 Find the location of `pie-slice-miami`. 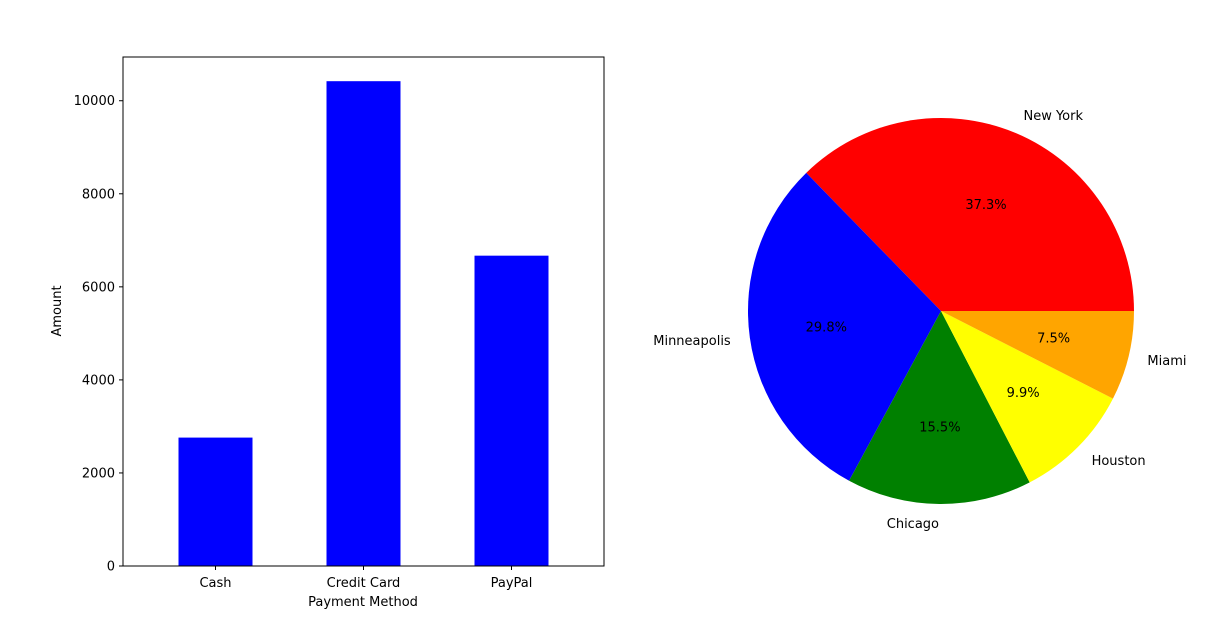

pie-slice-miami is located at coordinates (1037, 355).